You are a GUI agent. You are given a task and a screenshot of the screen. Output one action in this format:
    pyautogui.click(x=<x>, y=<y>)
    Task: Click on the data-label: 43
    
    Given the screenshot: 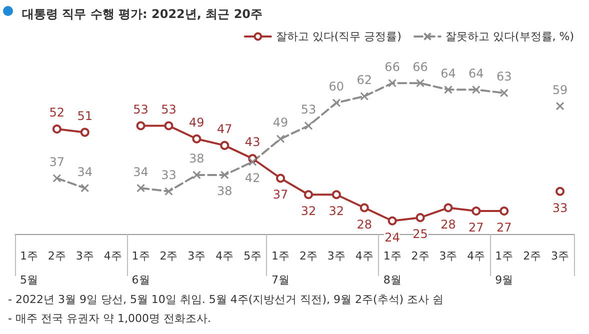 What is the action you would take?
    pyautogui.click(x=252, y=142)
    